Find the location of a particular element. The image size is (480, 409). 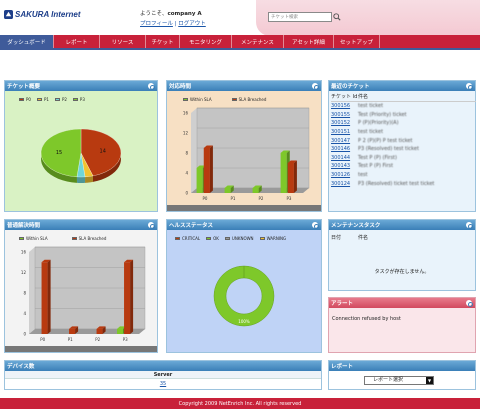

resolution-bar-chart: 0 4 8 12 16 P0 P1 P2 P3 is located at coordinates (81, 299).